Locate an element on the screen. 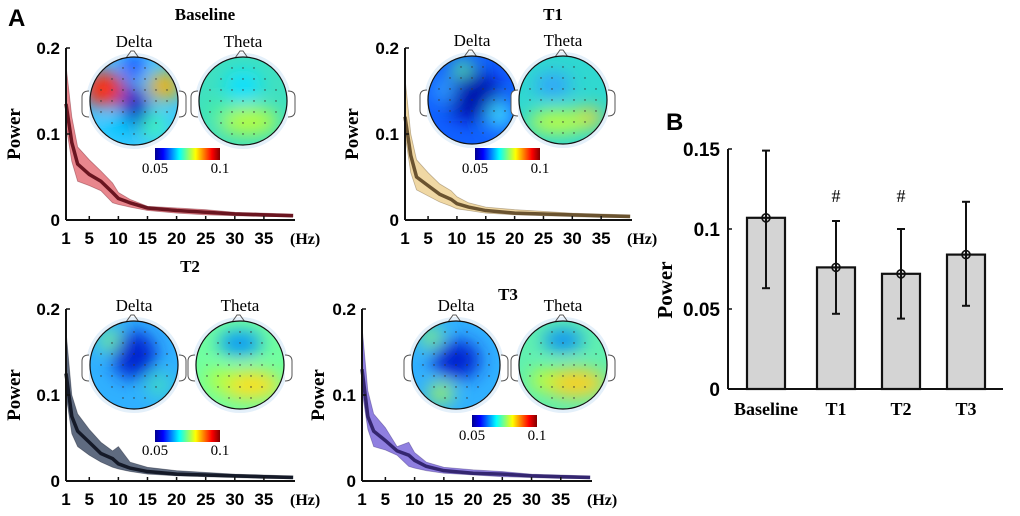 This screenshot has width=1020, height=516. colorbar is located at coordinates (507, 154).